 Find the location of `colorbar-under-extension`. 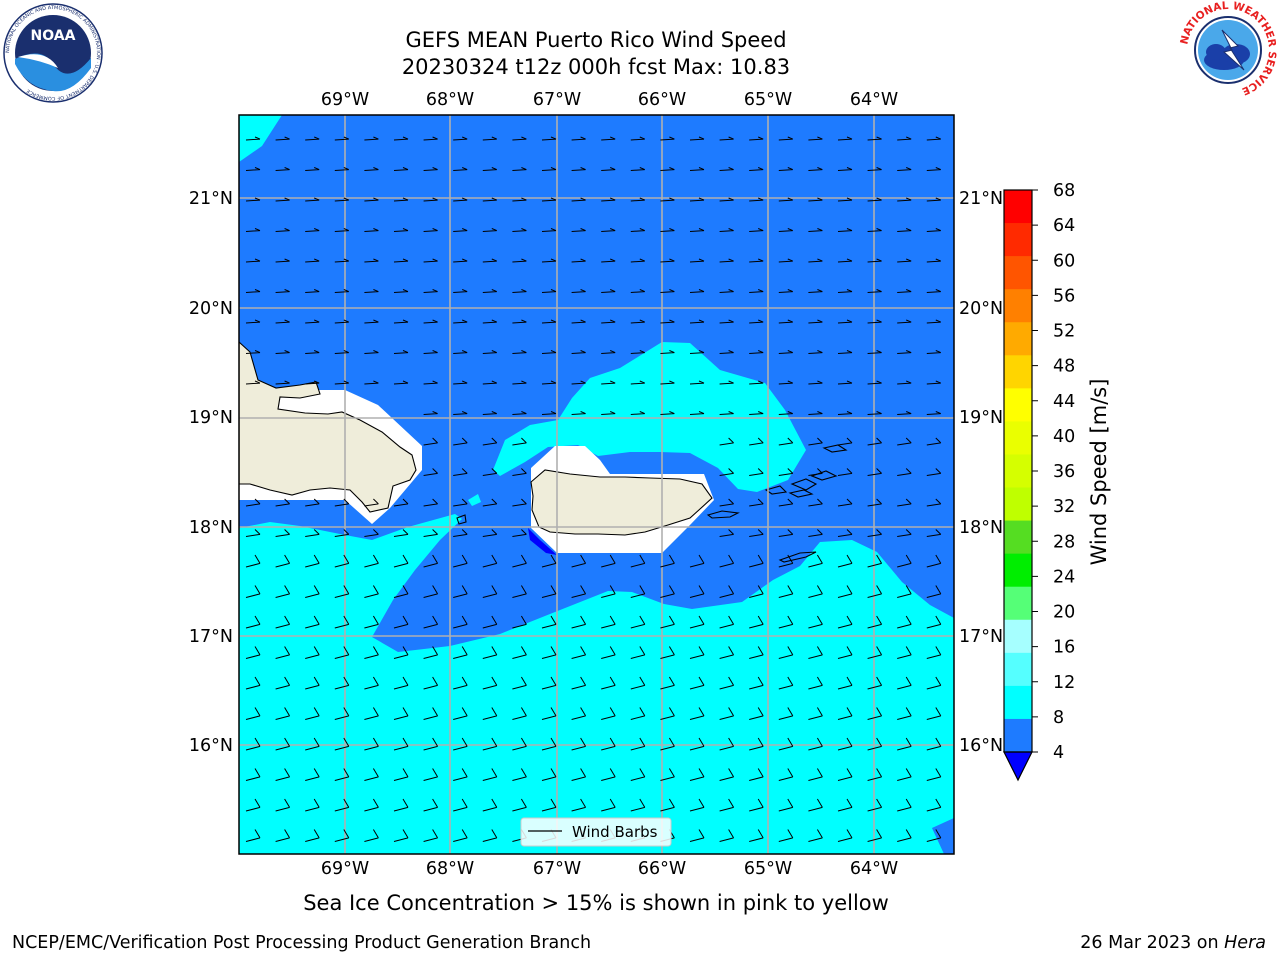

colorbar-under-extension is located at coordinates (1018, 766).